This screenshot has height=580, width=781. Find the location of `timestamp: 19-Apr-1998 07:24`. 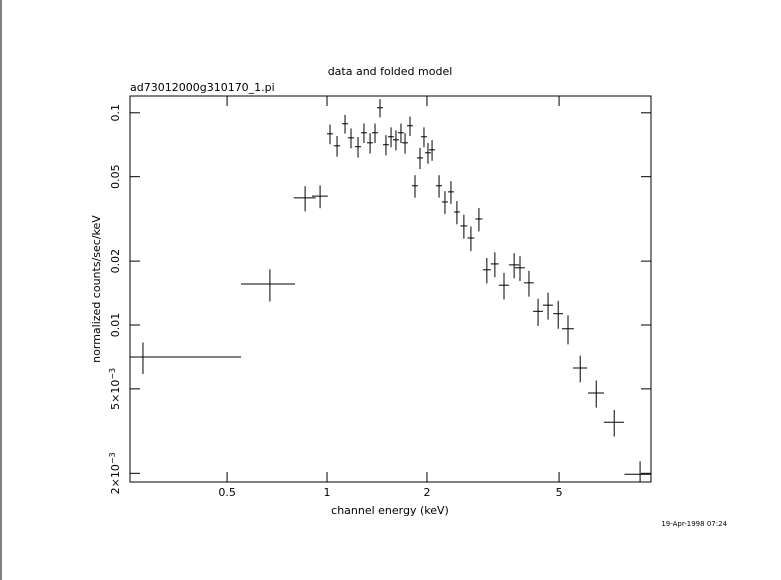

timestamp: 19-Apr-1998 07:24 is located at coordinates (694, 524).